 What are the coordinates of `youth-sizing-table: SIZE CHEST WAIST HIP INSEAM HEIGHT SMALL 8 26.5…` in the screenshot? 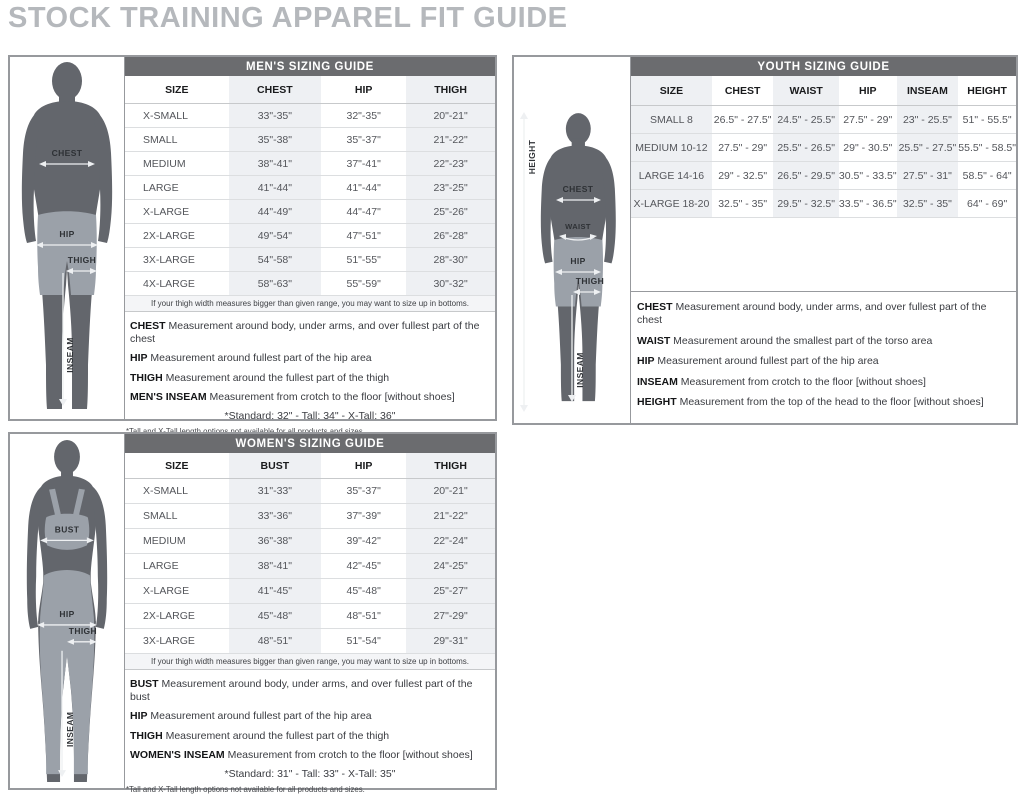 It's located at (823, 147).